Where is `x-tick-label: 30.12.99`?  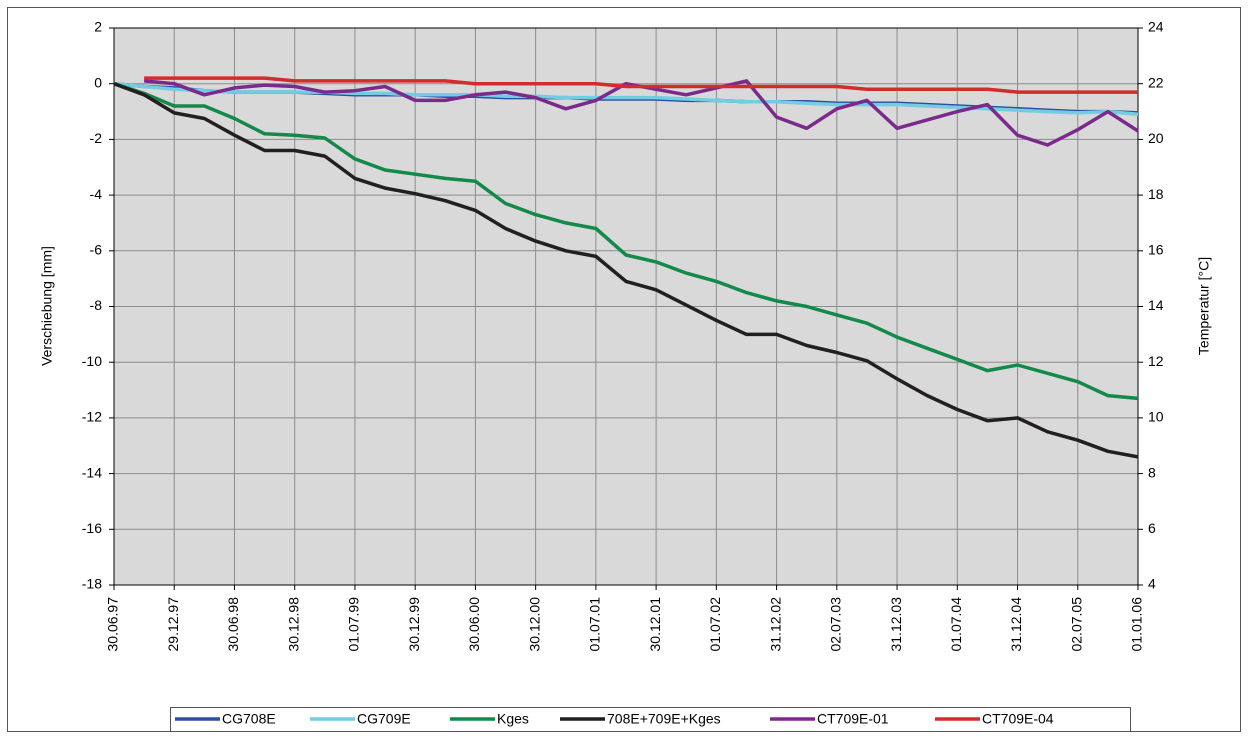 x-tick-label: 30.12.99 is located at coordinates (414, 624).